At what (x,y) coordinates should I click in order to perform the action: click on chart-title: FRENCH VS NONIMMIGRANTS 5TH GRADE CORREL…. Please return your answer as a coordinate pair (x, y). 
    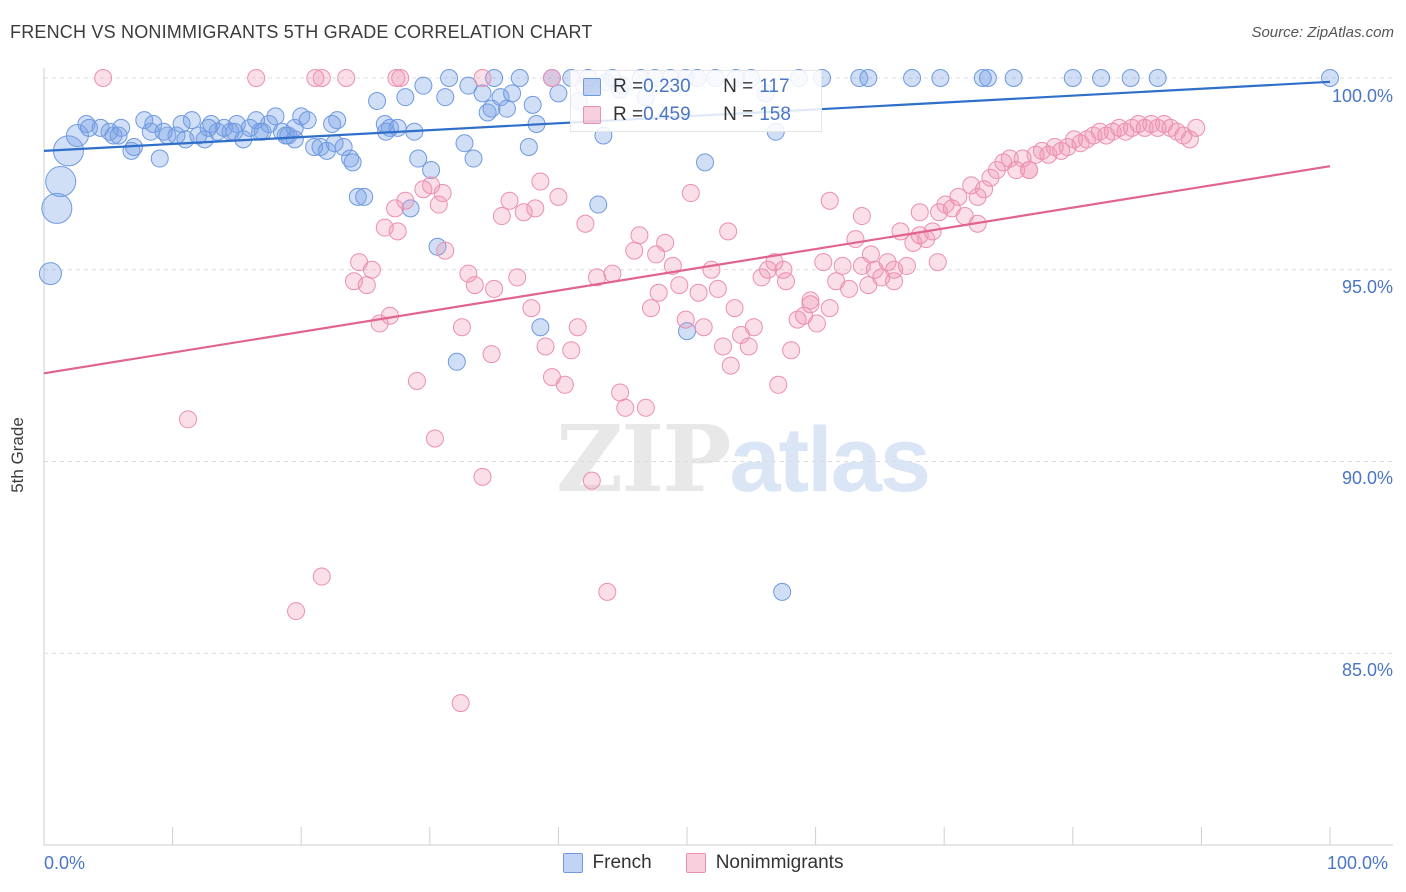
    Looking at the image, I should click on (301, 32).